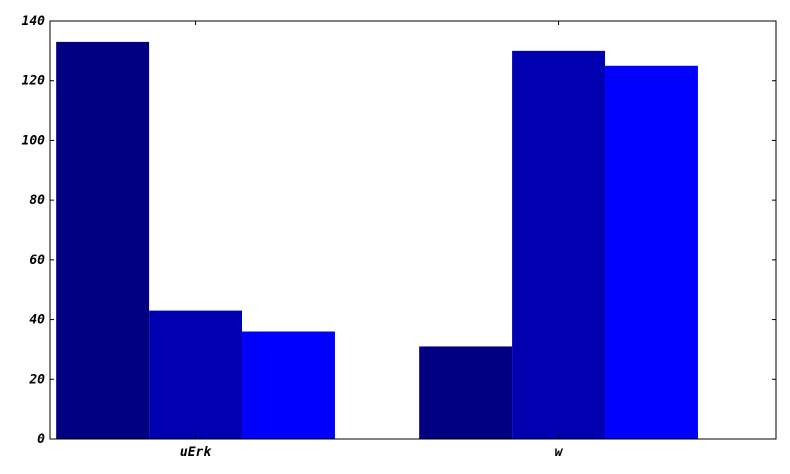 Image resolution: width=790 pixels, height=474 pixels. What do you see at coordinates (34, 140) in the screenshot?
I see `y-tick-label-100: 100` at bounding box center [34, 140].